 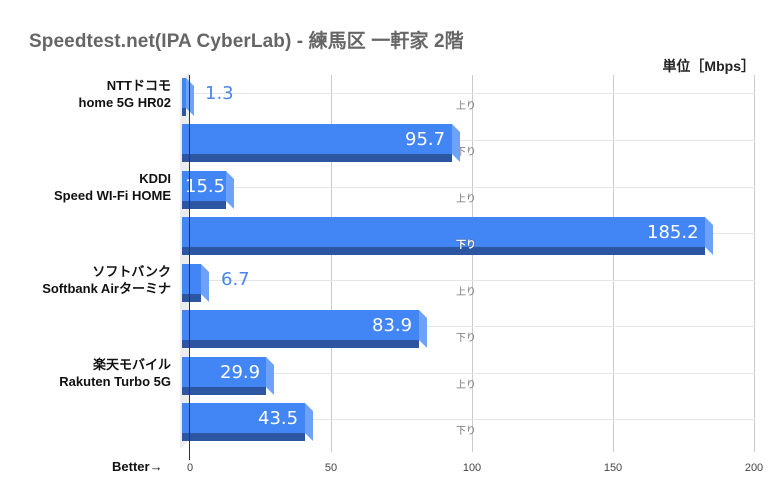 What do you see at coordinates (331, 468) in the screenshot?
I see `x-tick-label: 50` at bounding box center [331, 468].